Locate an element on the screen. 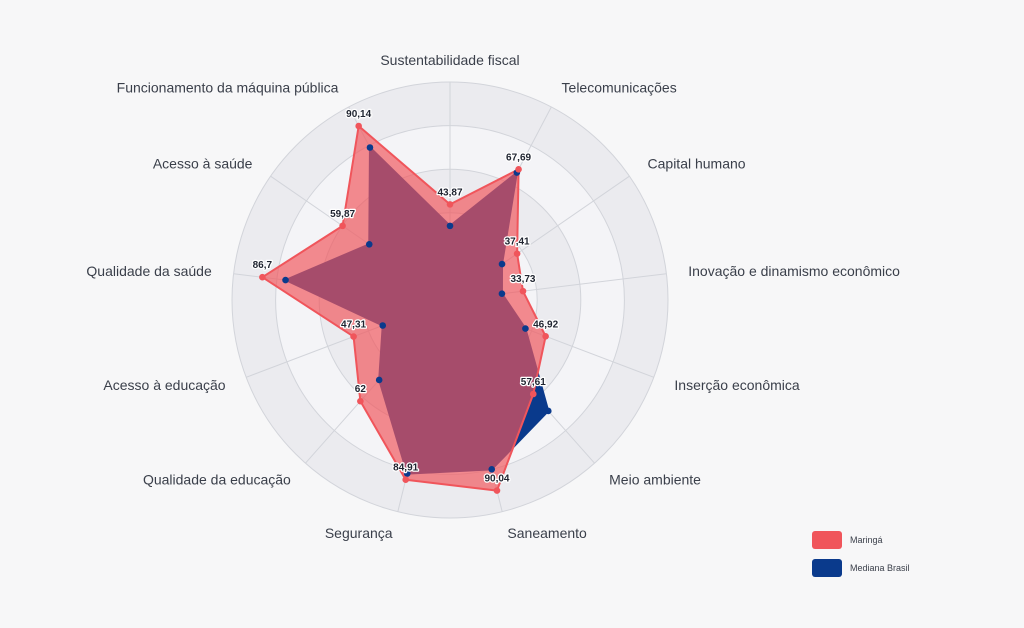 Image resolution: width=1024 pixels, height=628 pixels. value-label: 59,87 is located at coordinates (342, 214).